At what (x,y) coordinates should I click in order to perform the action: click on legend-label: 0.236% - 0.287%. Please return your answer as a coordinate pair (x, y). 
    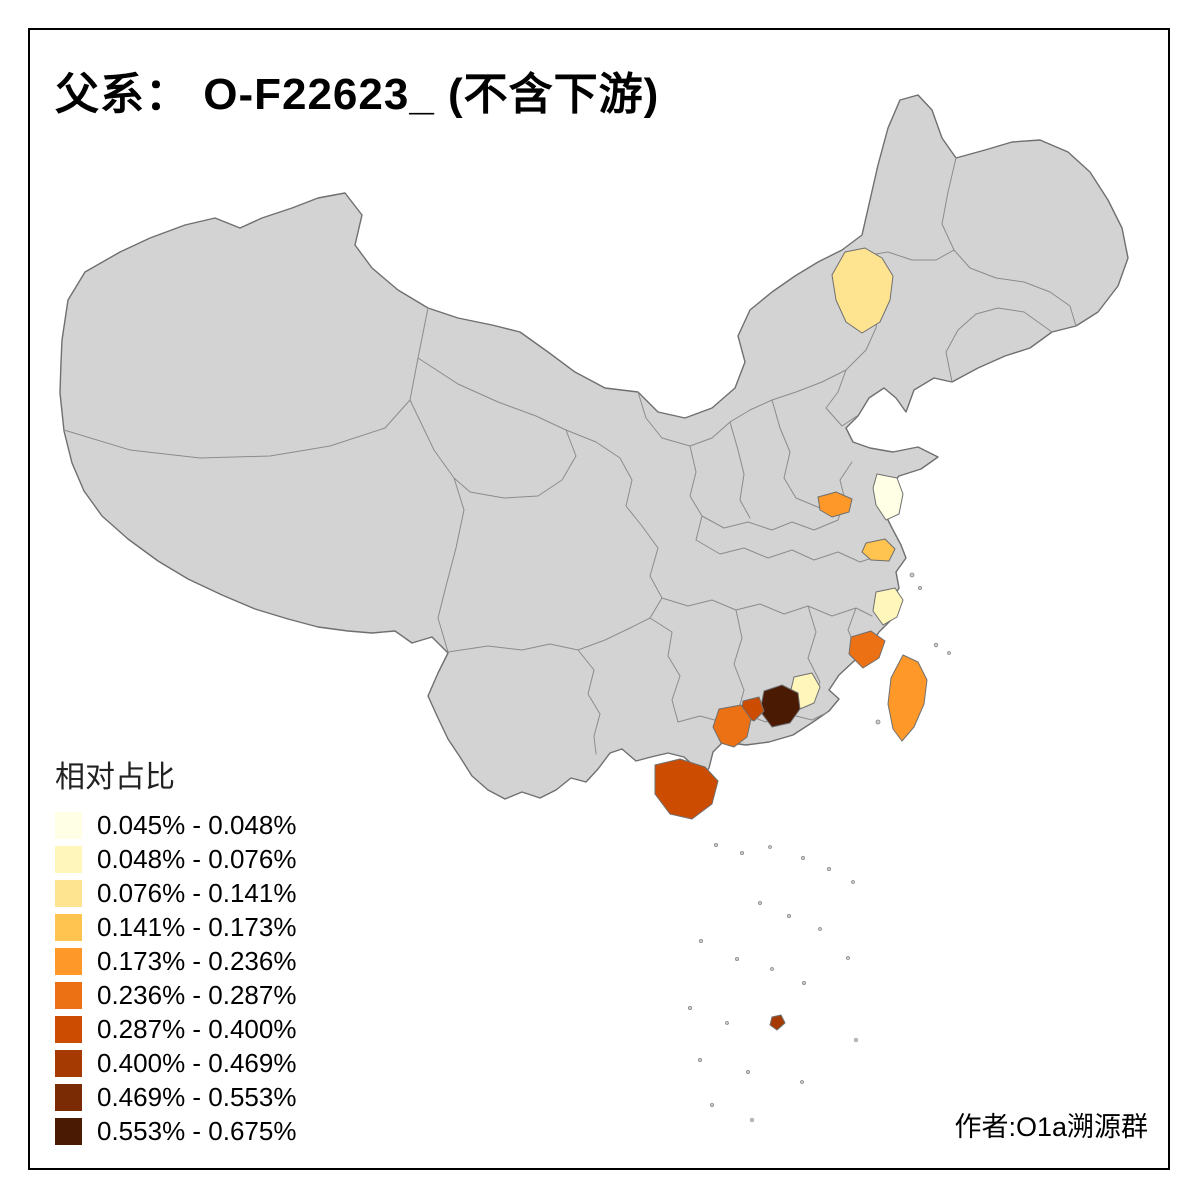
    Looking at the image, I should click on (197, 995).